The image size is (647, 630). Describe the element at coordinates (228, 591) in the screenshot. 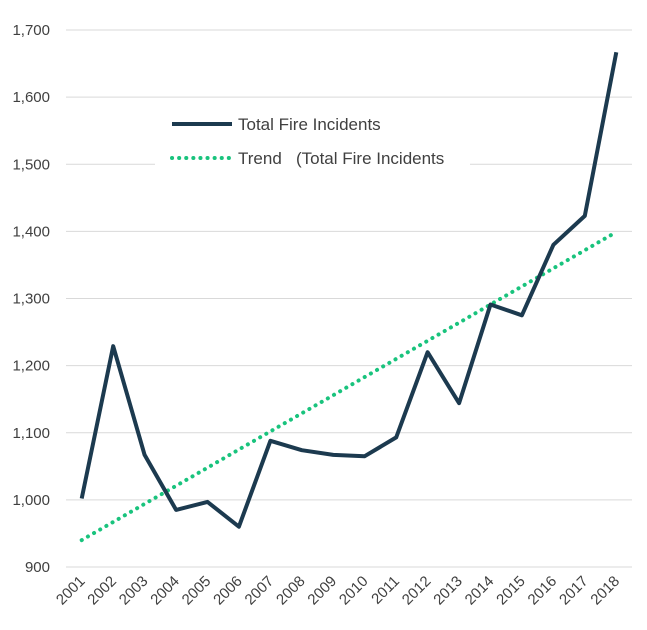

I see `x-tick-label: 2006` at that location.